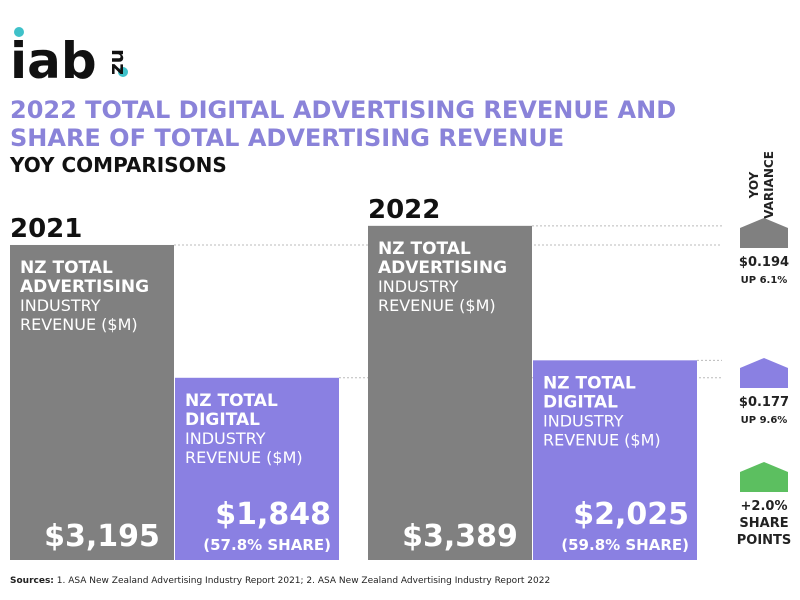 Image resolution: width=800 pixels, height=600 pixels. I want to click on value-label: $2,025, so click(631, 514).